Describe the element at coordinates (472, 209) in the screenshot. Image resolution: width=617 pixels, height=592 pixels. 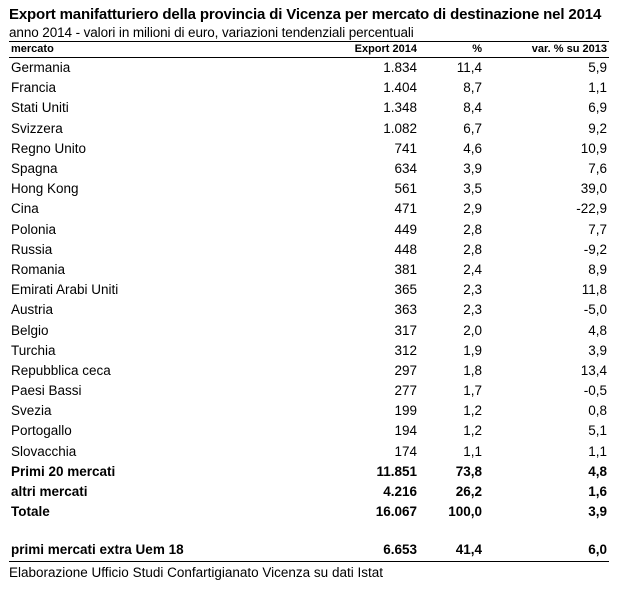
I see `cell-percent: 2,9` at that location.